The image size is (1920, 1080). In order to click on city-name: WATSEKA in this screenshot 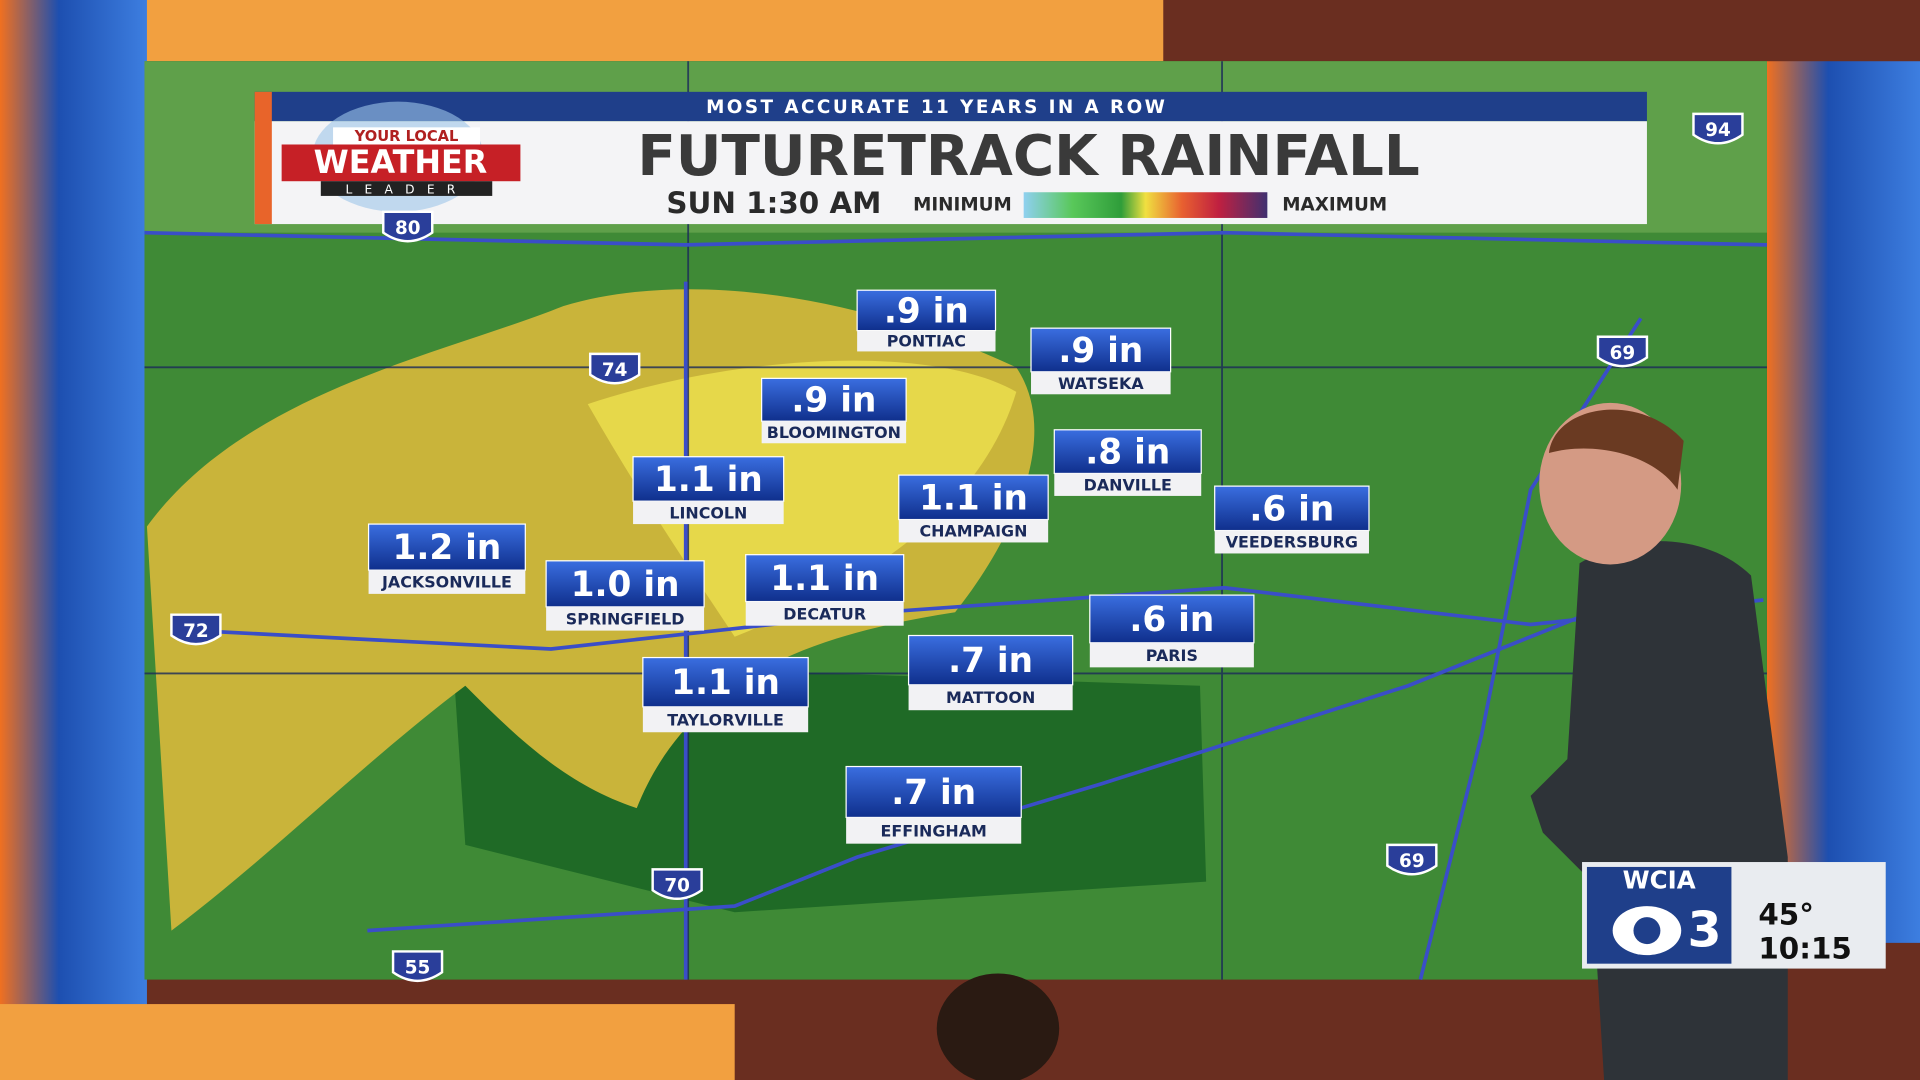, I will do `click(1101, 383)`.